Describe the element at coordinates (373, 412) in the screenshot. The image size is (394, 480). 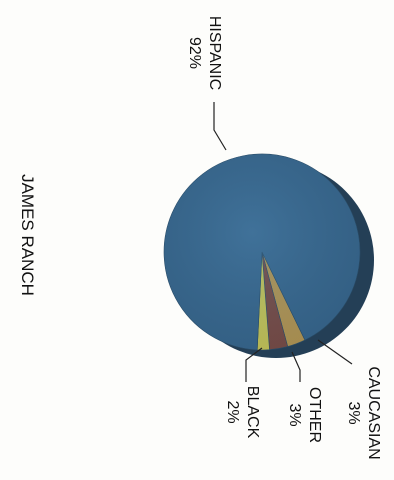
I see `label-caucasian-name: CAUCASIAN` at that location.